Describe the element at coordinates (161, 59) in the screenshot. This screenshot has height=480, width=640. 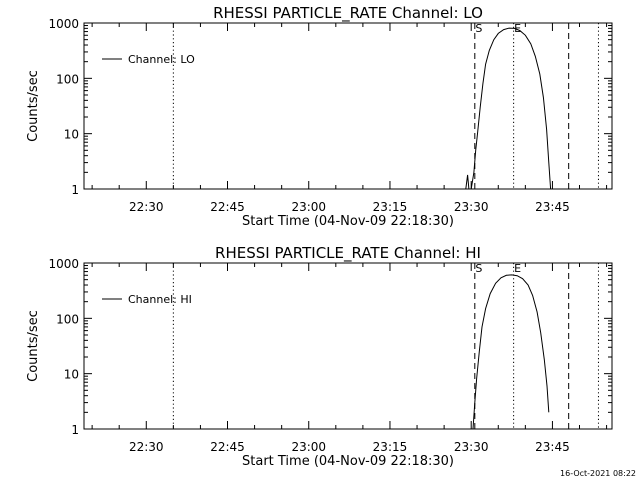
I see `legend-label: Channel: LO` at that location.